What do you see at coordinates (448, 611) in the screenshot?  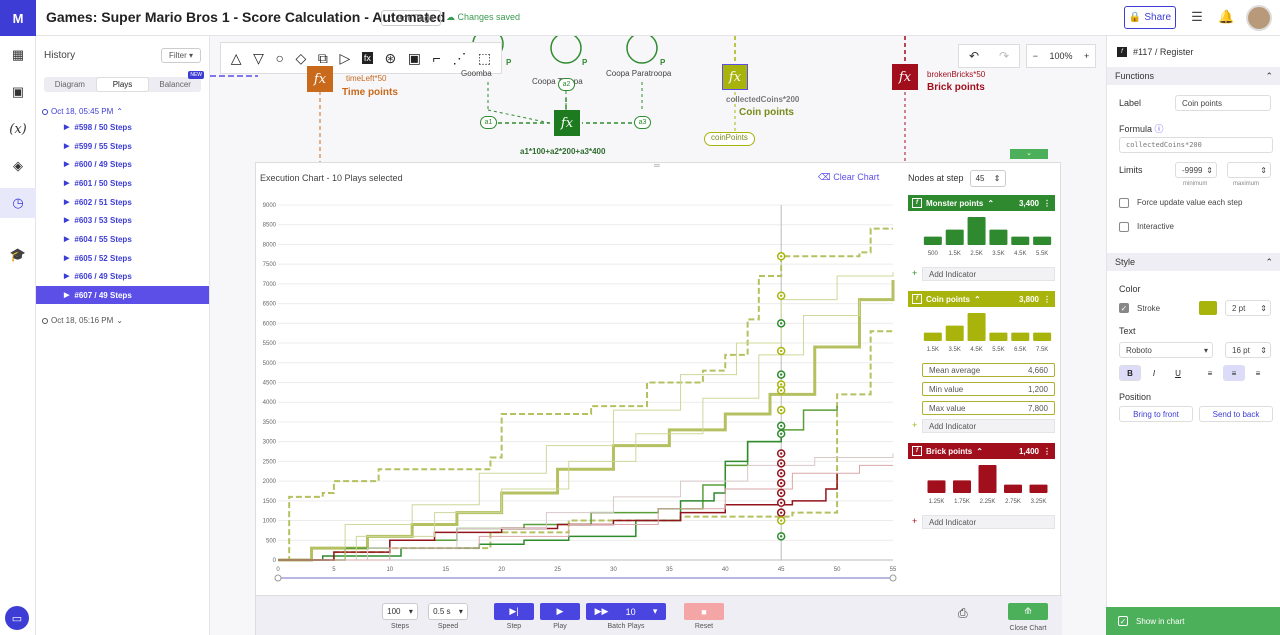 I see `speed-dropdown: 0.5 s ▾` at bounding box center [448, 611].